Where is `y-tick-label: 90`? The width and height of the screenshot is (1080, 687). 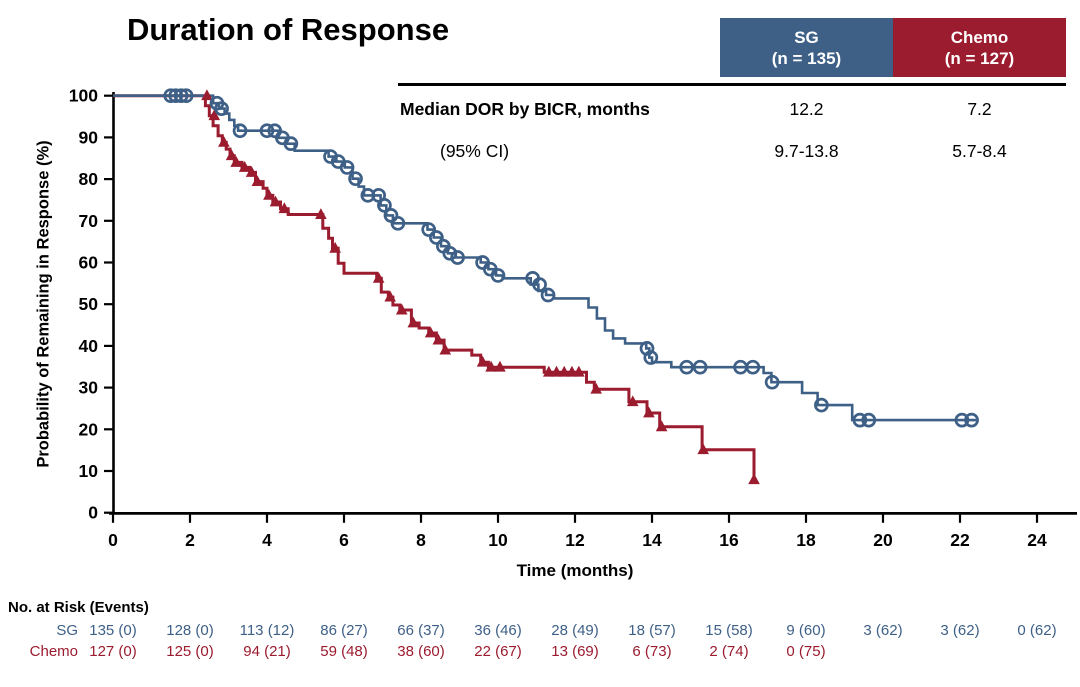 y-tick-label: 90 is located at coordinates (89, 137).